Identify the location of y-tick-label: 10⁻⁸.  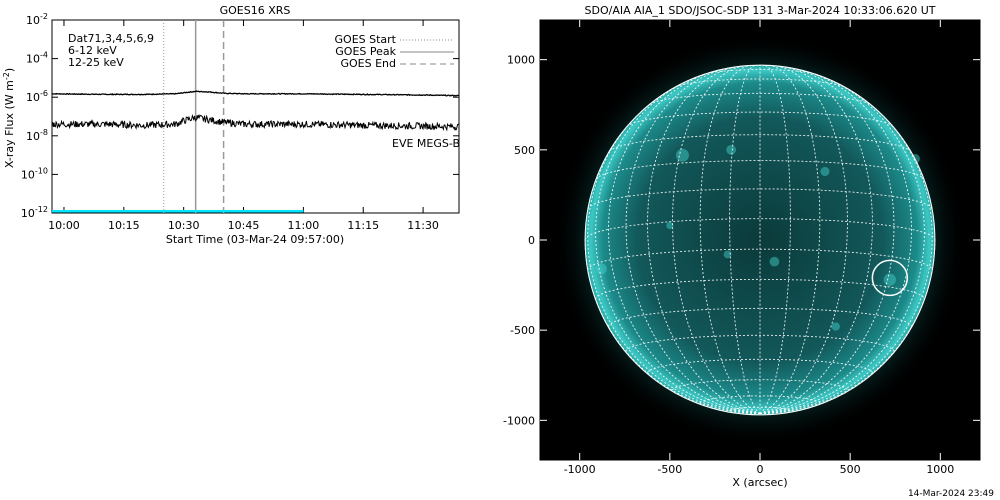
(37, 135).